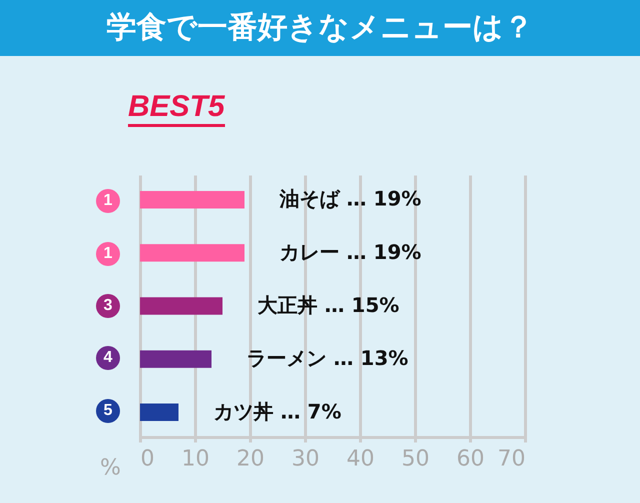 This screenshot has height=503, width=640. I want to click on rank-badge: 5, so click(108, 410).